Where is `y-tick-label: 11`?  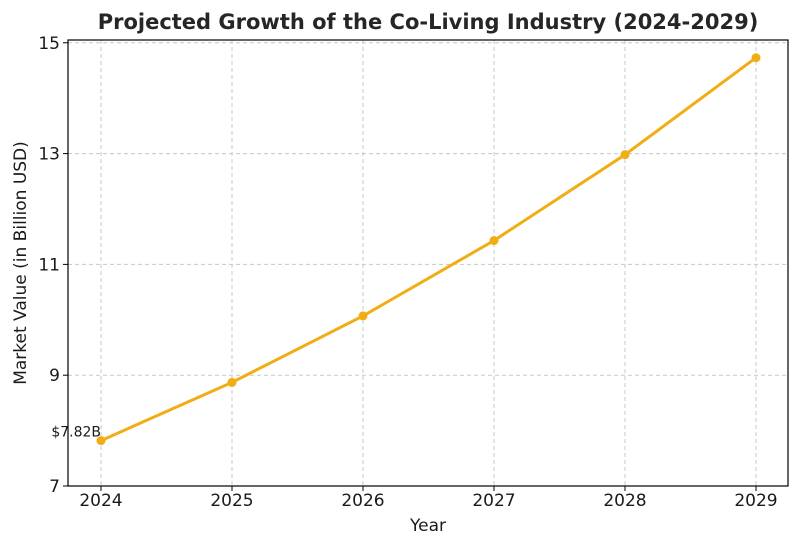
y-tick-label: 11 is located at coordinates (49, 265).